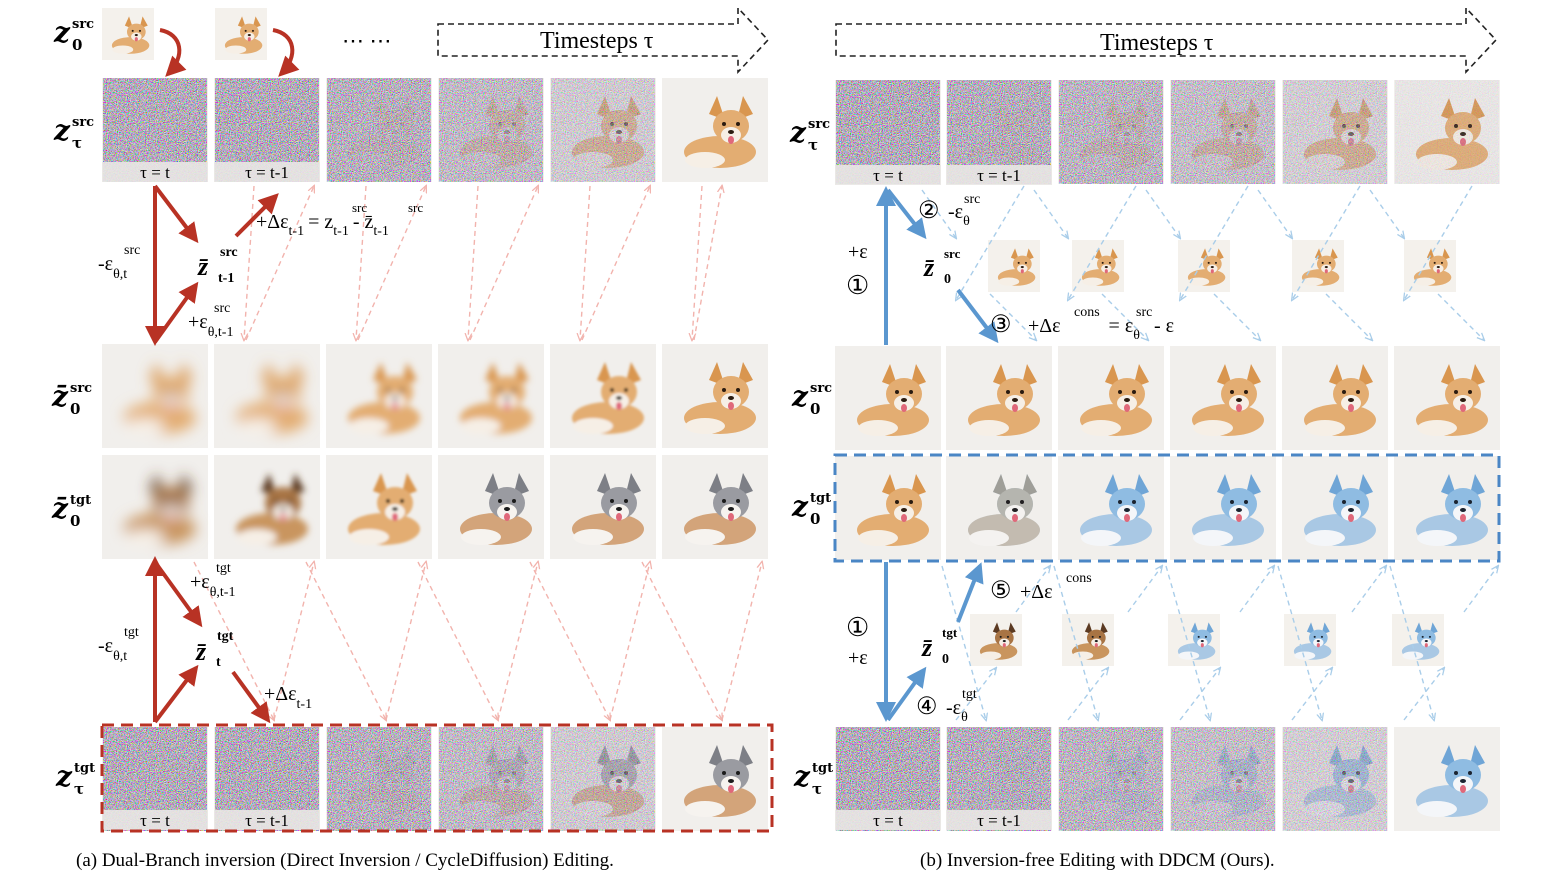  Describe the element at coordinates (1036, 592) in the screenshot. I see `svg-text: +Δε` at that location.